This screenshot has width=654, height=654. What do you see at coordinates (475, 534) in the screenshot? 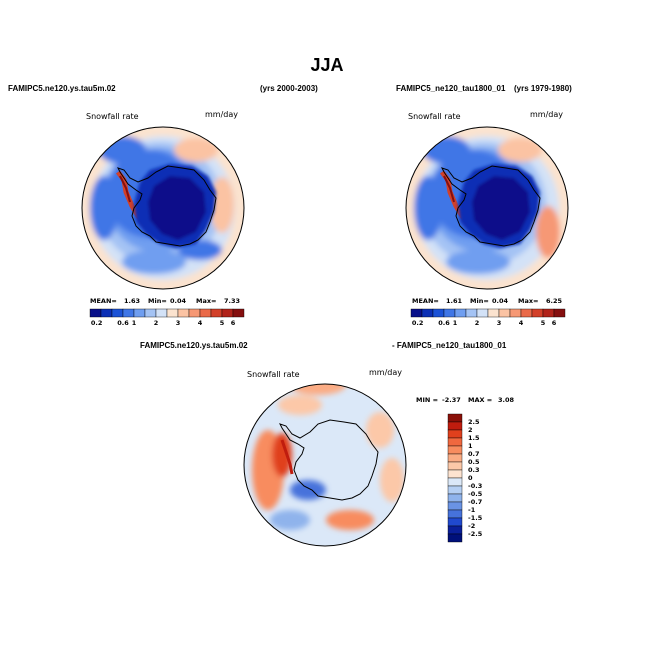
I see `diff-colorbar-tick-label: -2.5` at bounding box center [475, 534].